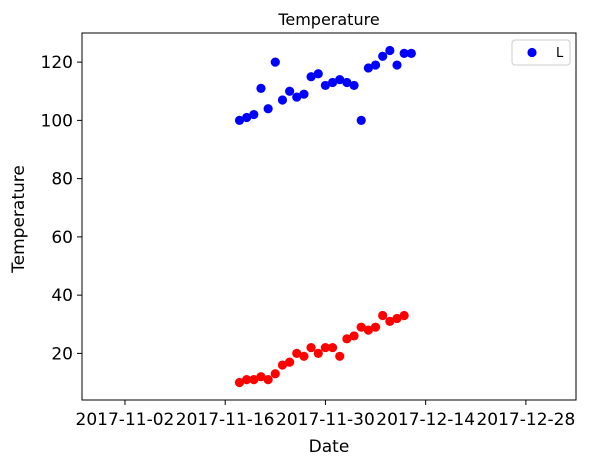 The image size is (590, 470). I want to click on y-tick-label-0: 20, so click(62, 354).